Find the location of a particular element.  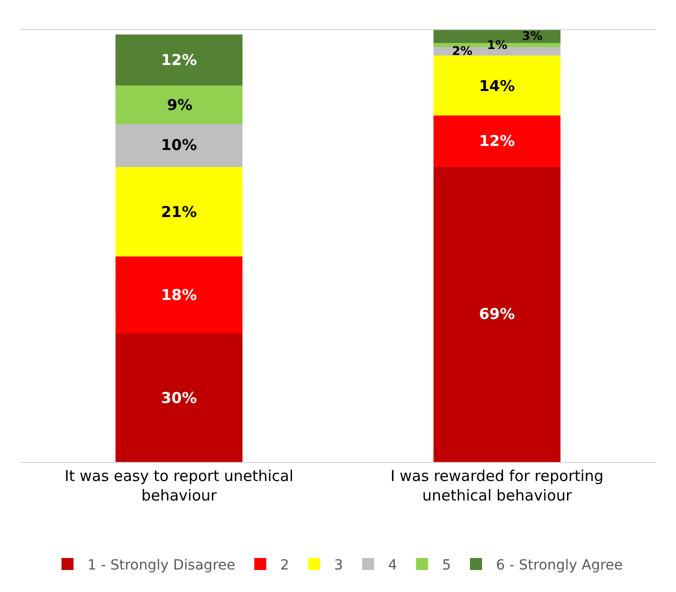

data-label: 30% is located at coordinates (179, 398).